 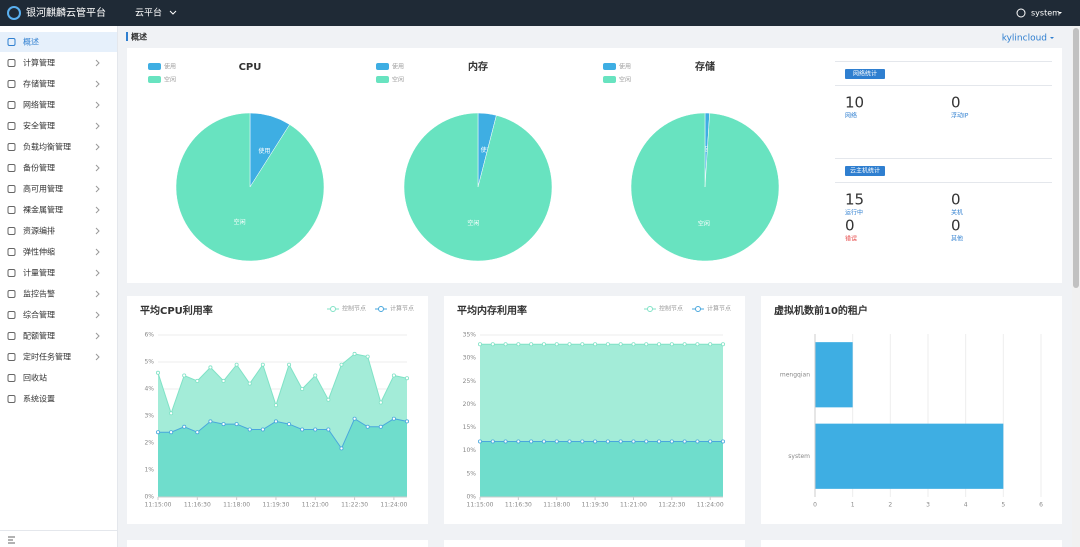 What do you see at coordinates (47, 147) in the screenshot?
I see `menu-item: 负载均衡管理` at bounding box center [47, 147].